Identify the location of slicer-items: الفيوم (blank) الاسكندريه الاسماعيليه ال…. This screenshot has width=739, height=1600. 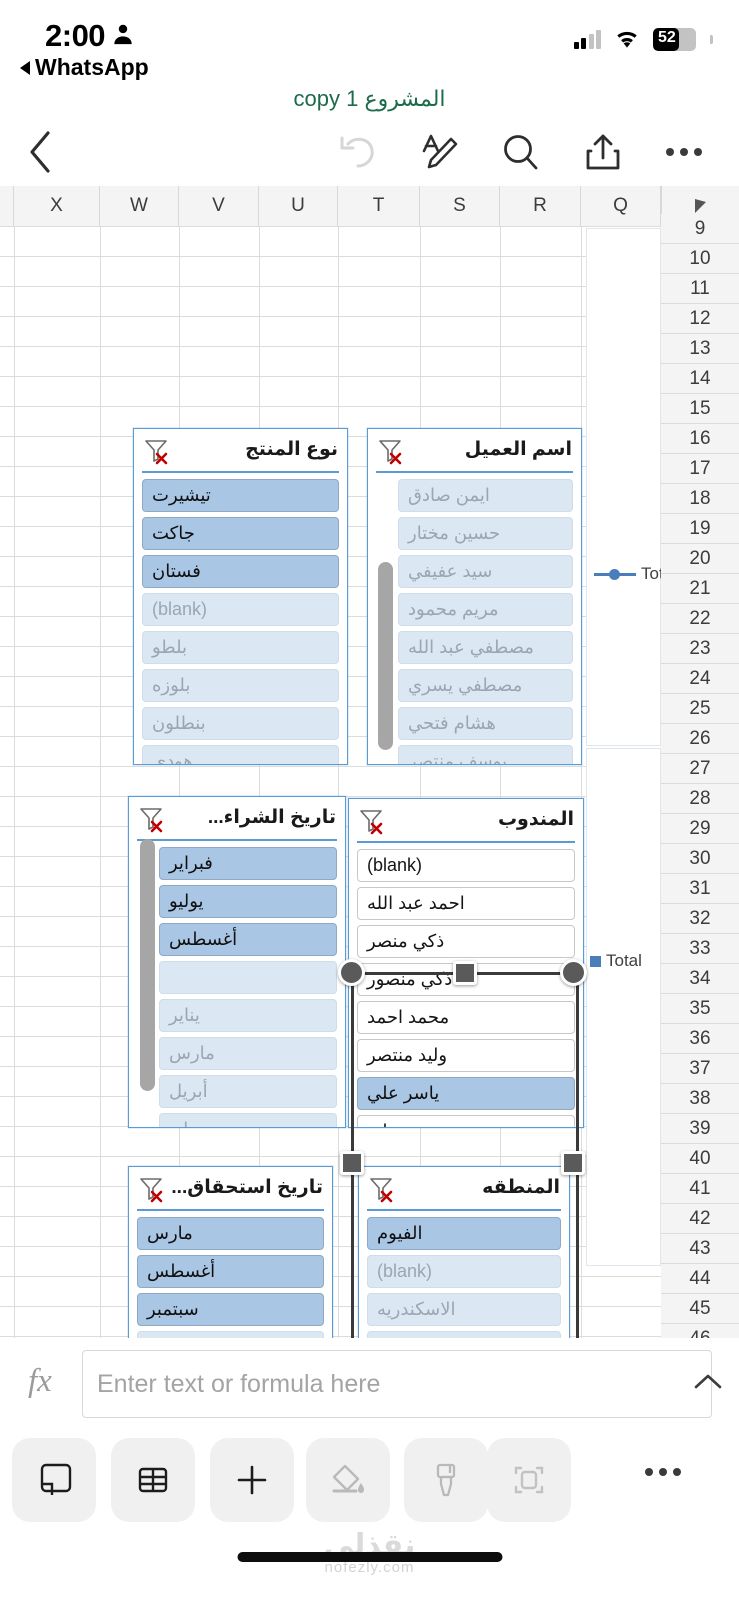
(464, 1274).